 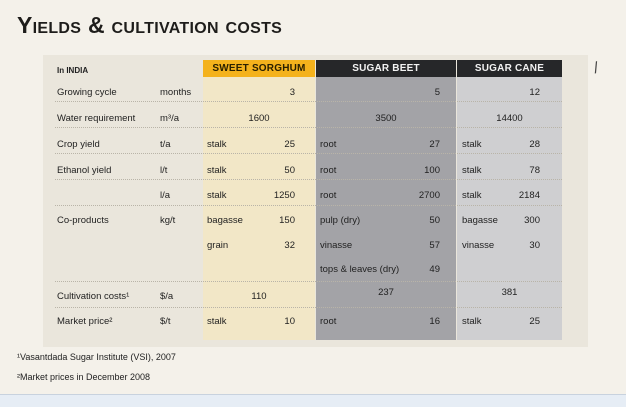 What do you see at coordinates (284, 195) in the screenshot?
I see `value-sorghum-ethanol-per-area: 1250` at bounding box center [284, 195].